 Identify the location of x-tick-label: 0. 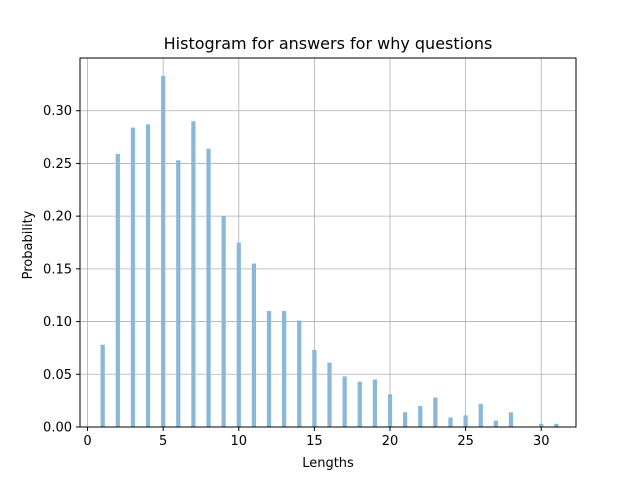
(87, 441).